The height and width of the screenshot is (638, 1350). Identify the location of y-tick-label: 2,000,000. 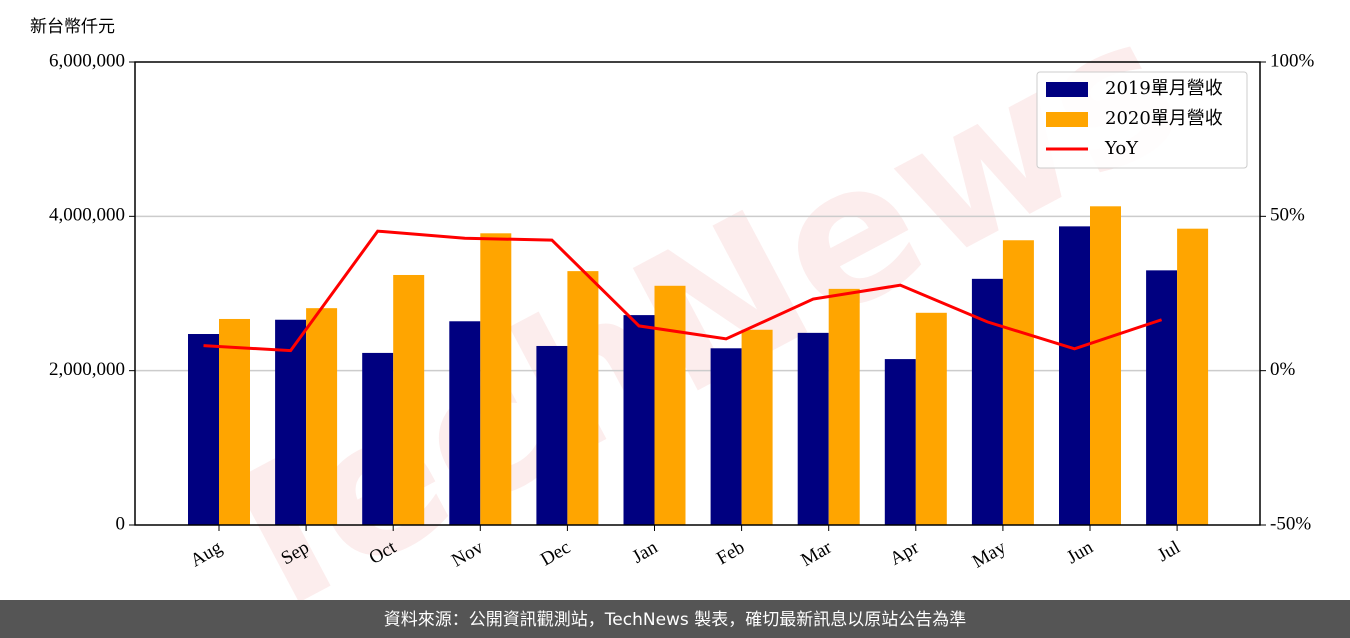
(87, 369).